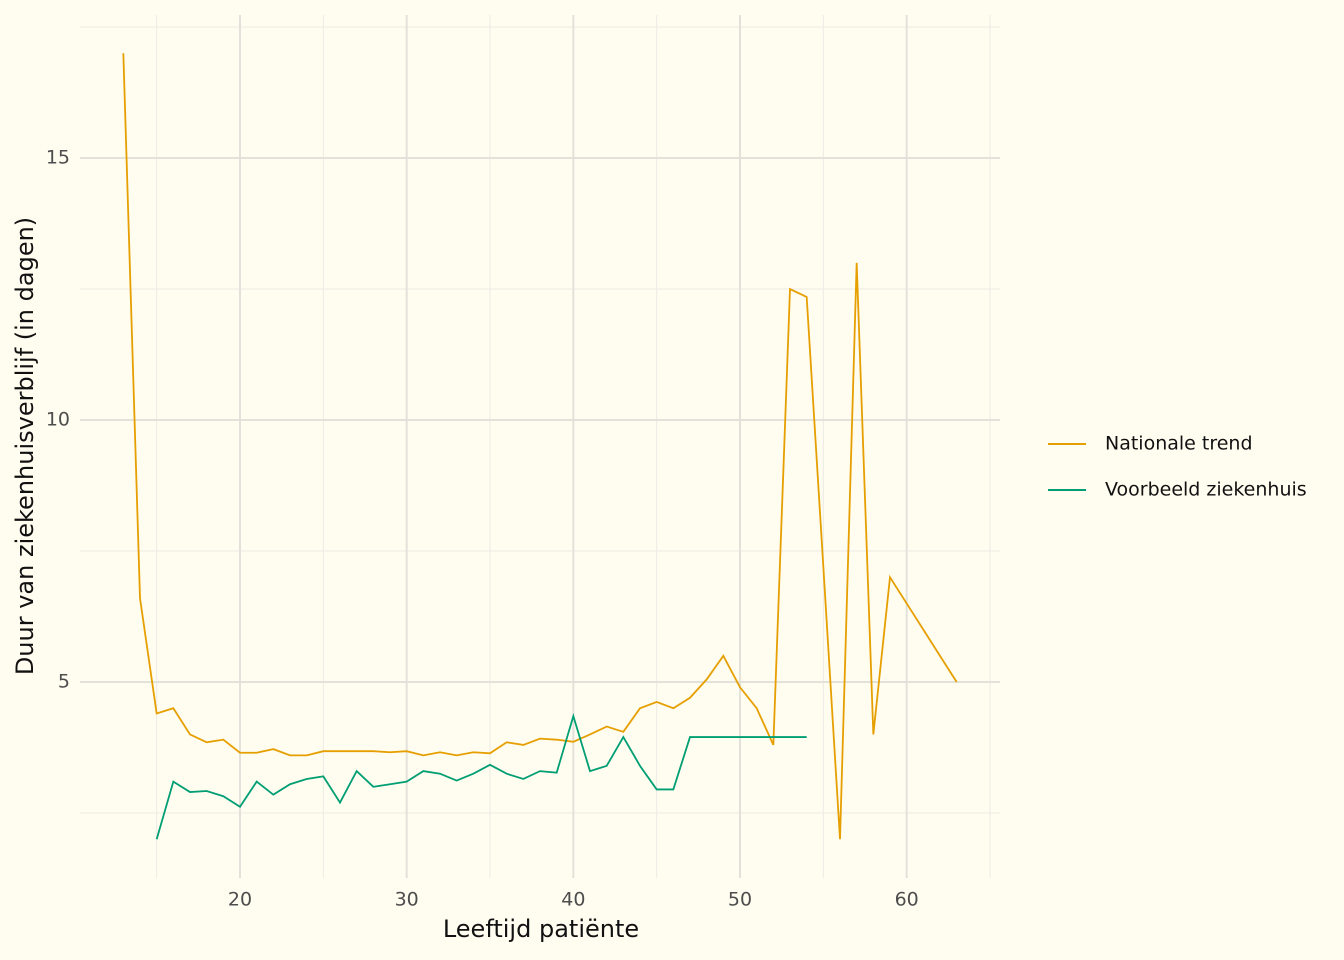  Describe the element at coordinates (407, 900) in the screenshot. I see `x-tick-label: 30` at that location.